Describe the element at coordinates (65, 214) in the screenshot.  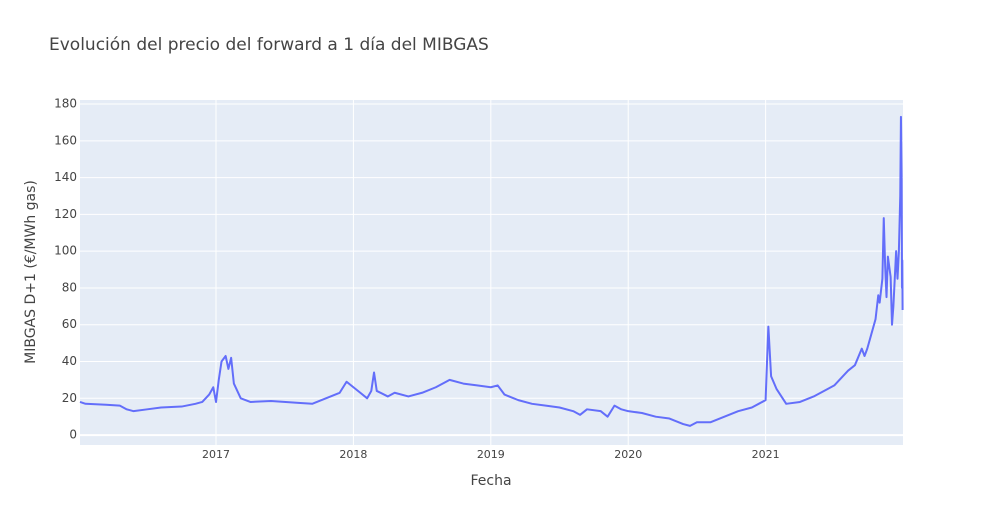
I see `y-tick-label: 120` at that location.